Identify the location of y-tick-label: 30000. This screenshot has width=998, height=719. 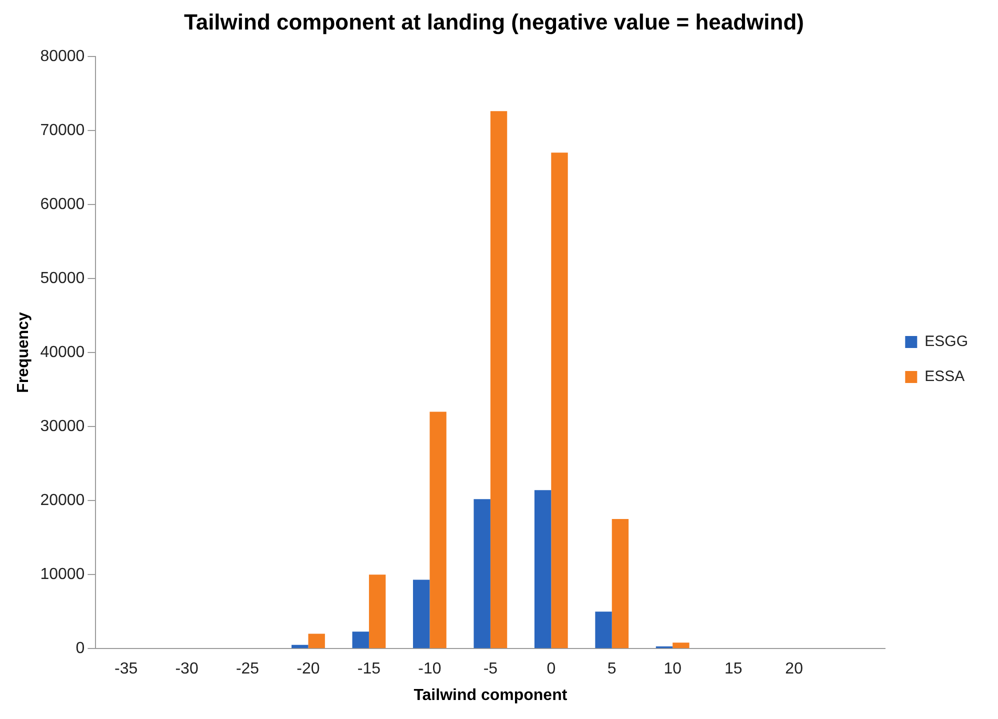
(62, 426).